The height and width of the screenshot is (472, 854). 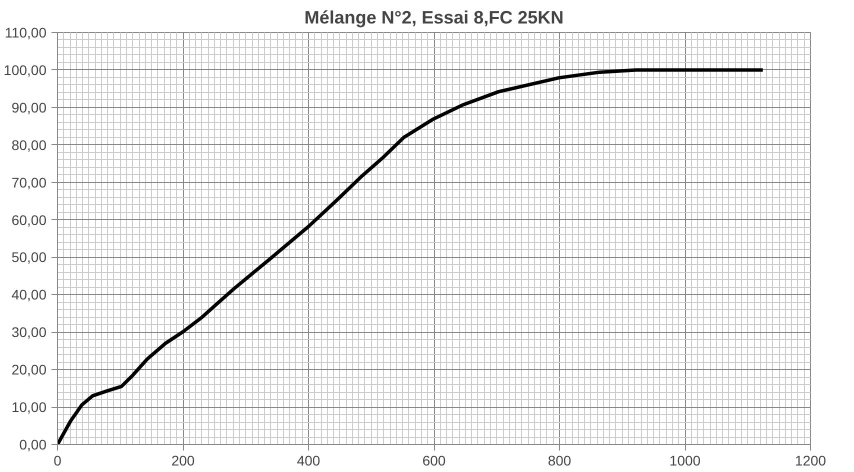 What do you see at coordinates (29, 332) in the screenshot?
I see `y-tick-label: 30,00` at bounding box center [29, 332].